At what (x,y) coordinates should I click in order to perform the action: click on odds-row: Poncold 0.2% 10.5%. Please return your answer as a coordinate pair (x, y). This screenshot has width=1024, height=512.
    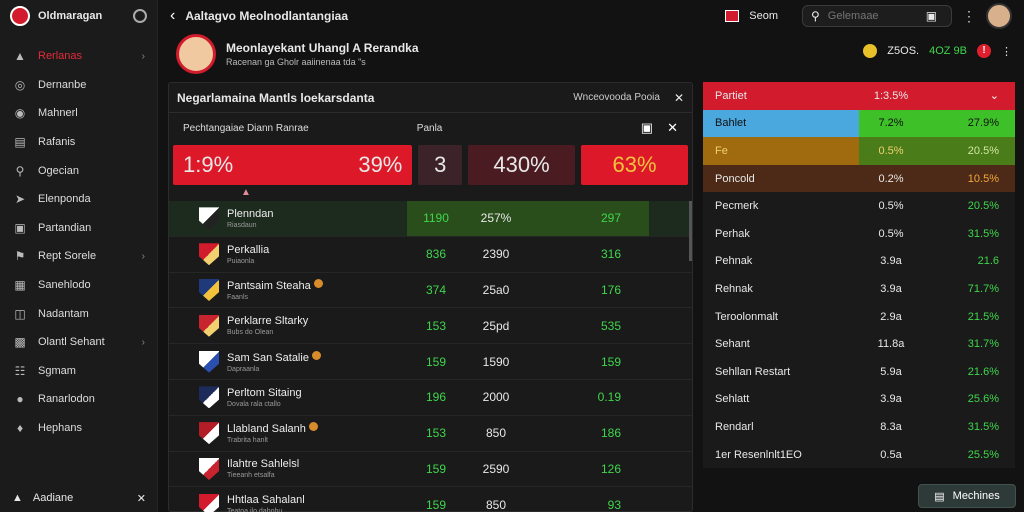
    Looking at the image, I should click on (859, 178).